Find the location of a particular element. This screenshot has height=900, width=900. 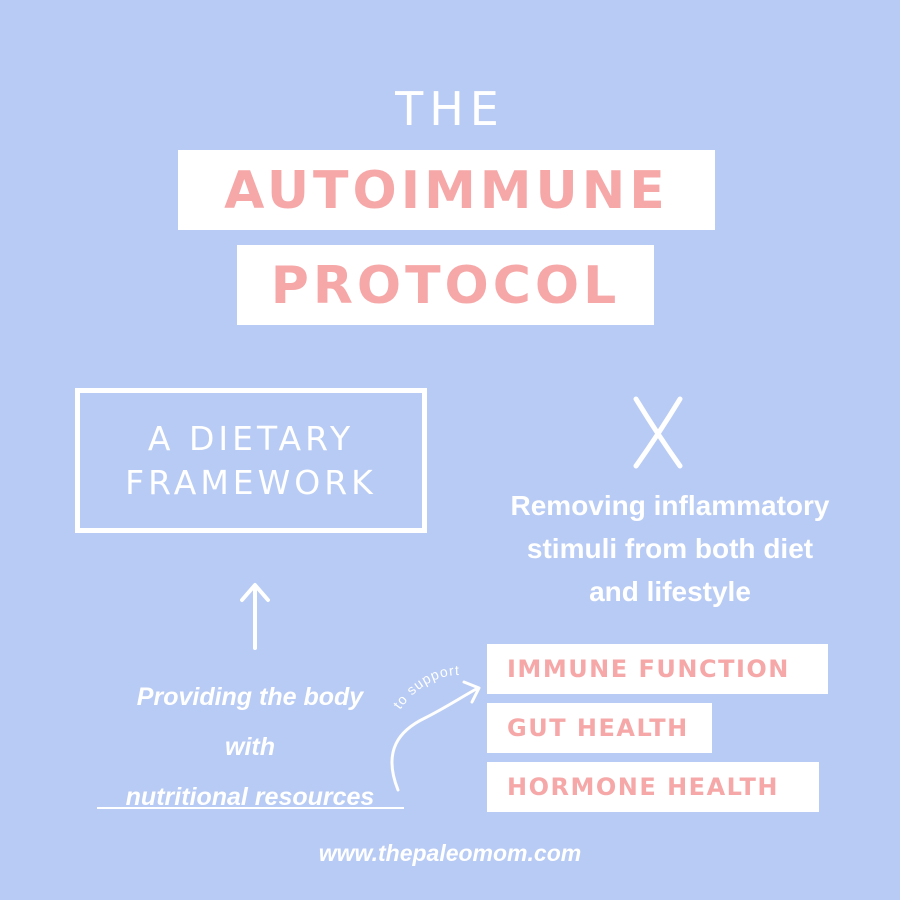

removing-line1: Removing inflammatory is located at coordinates (670, 505).